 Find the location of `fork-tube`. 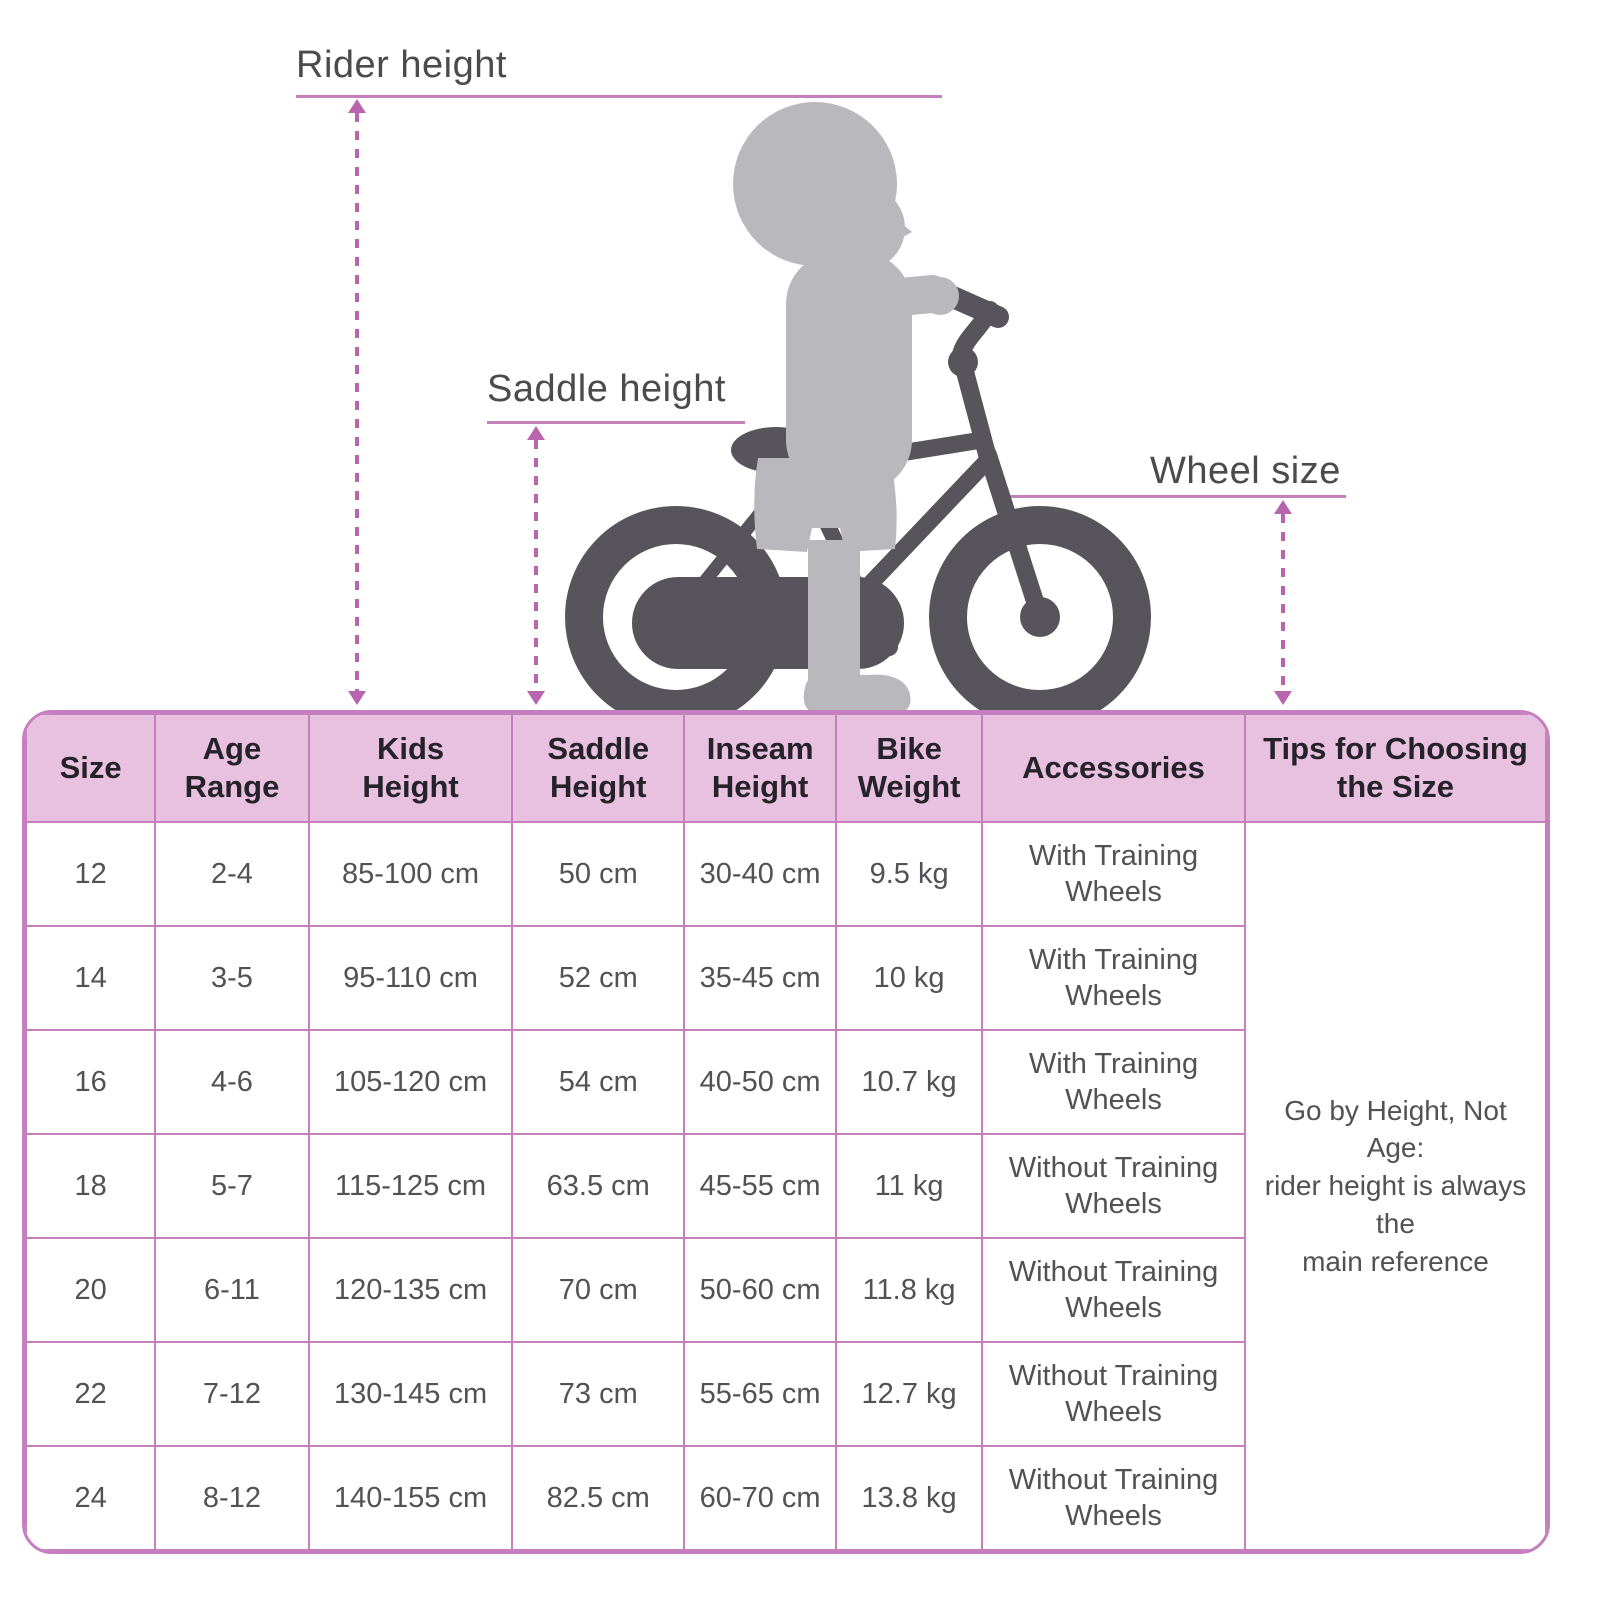

fork-tube is located at coordinates (1014, 536).